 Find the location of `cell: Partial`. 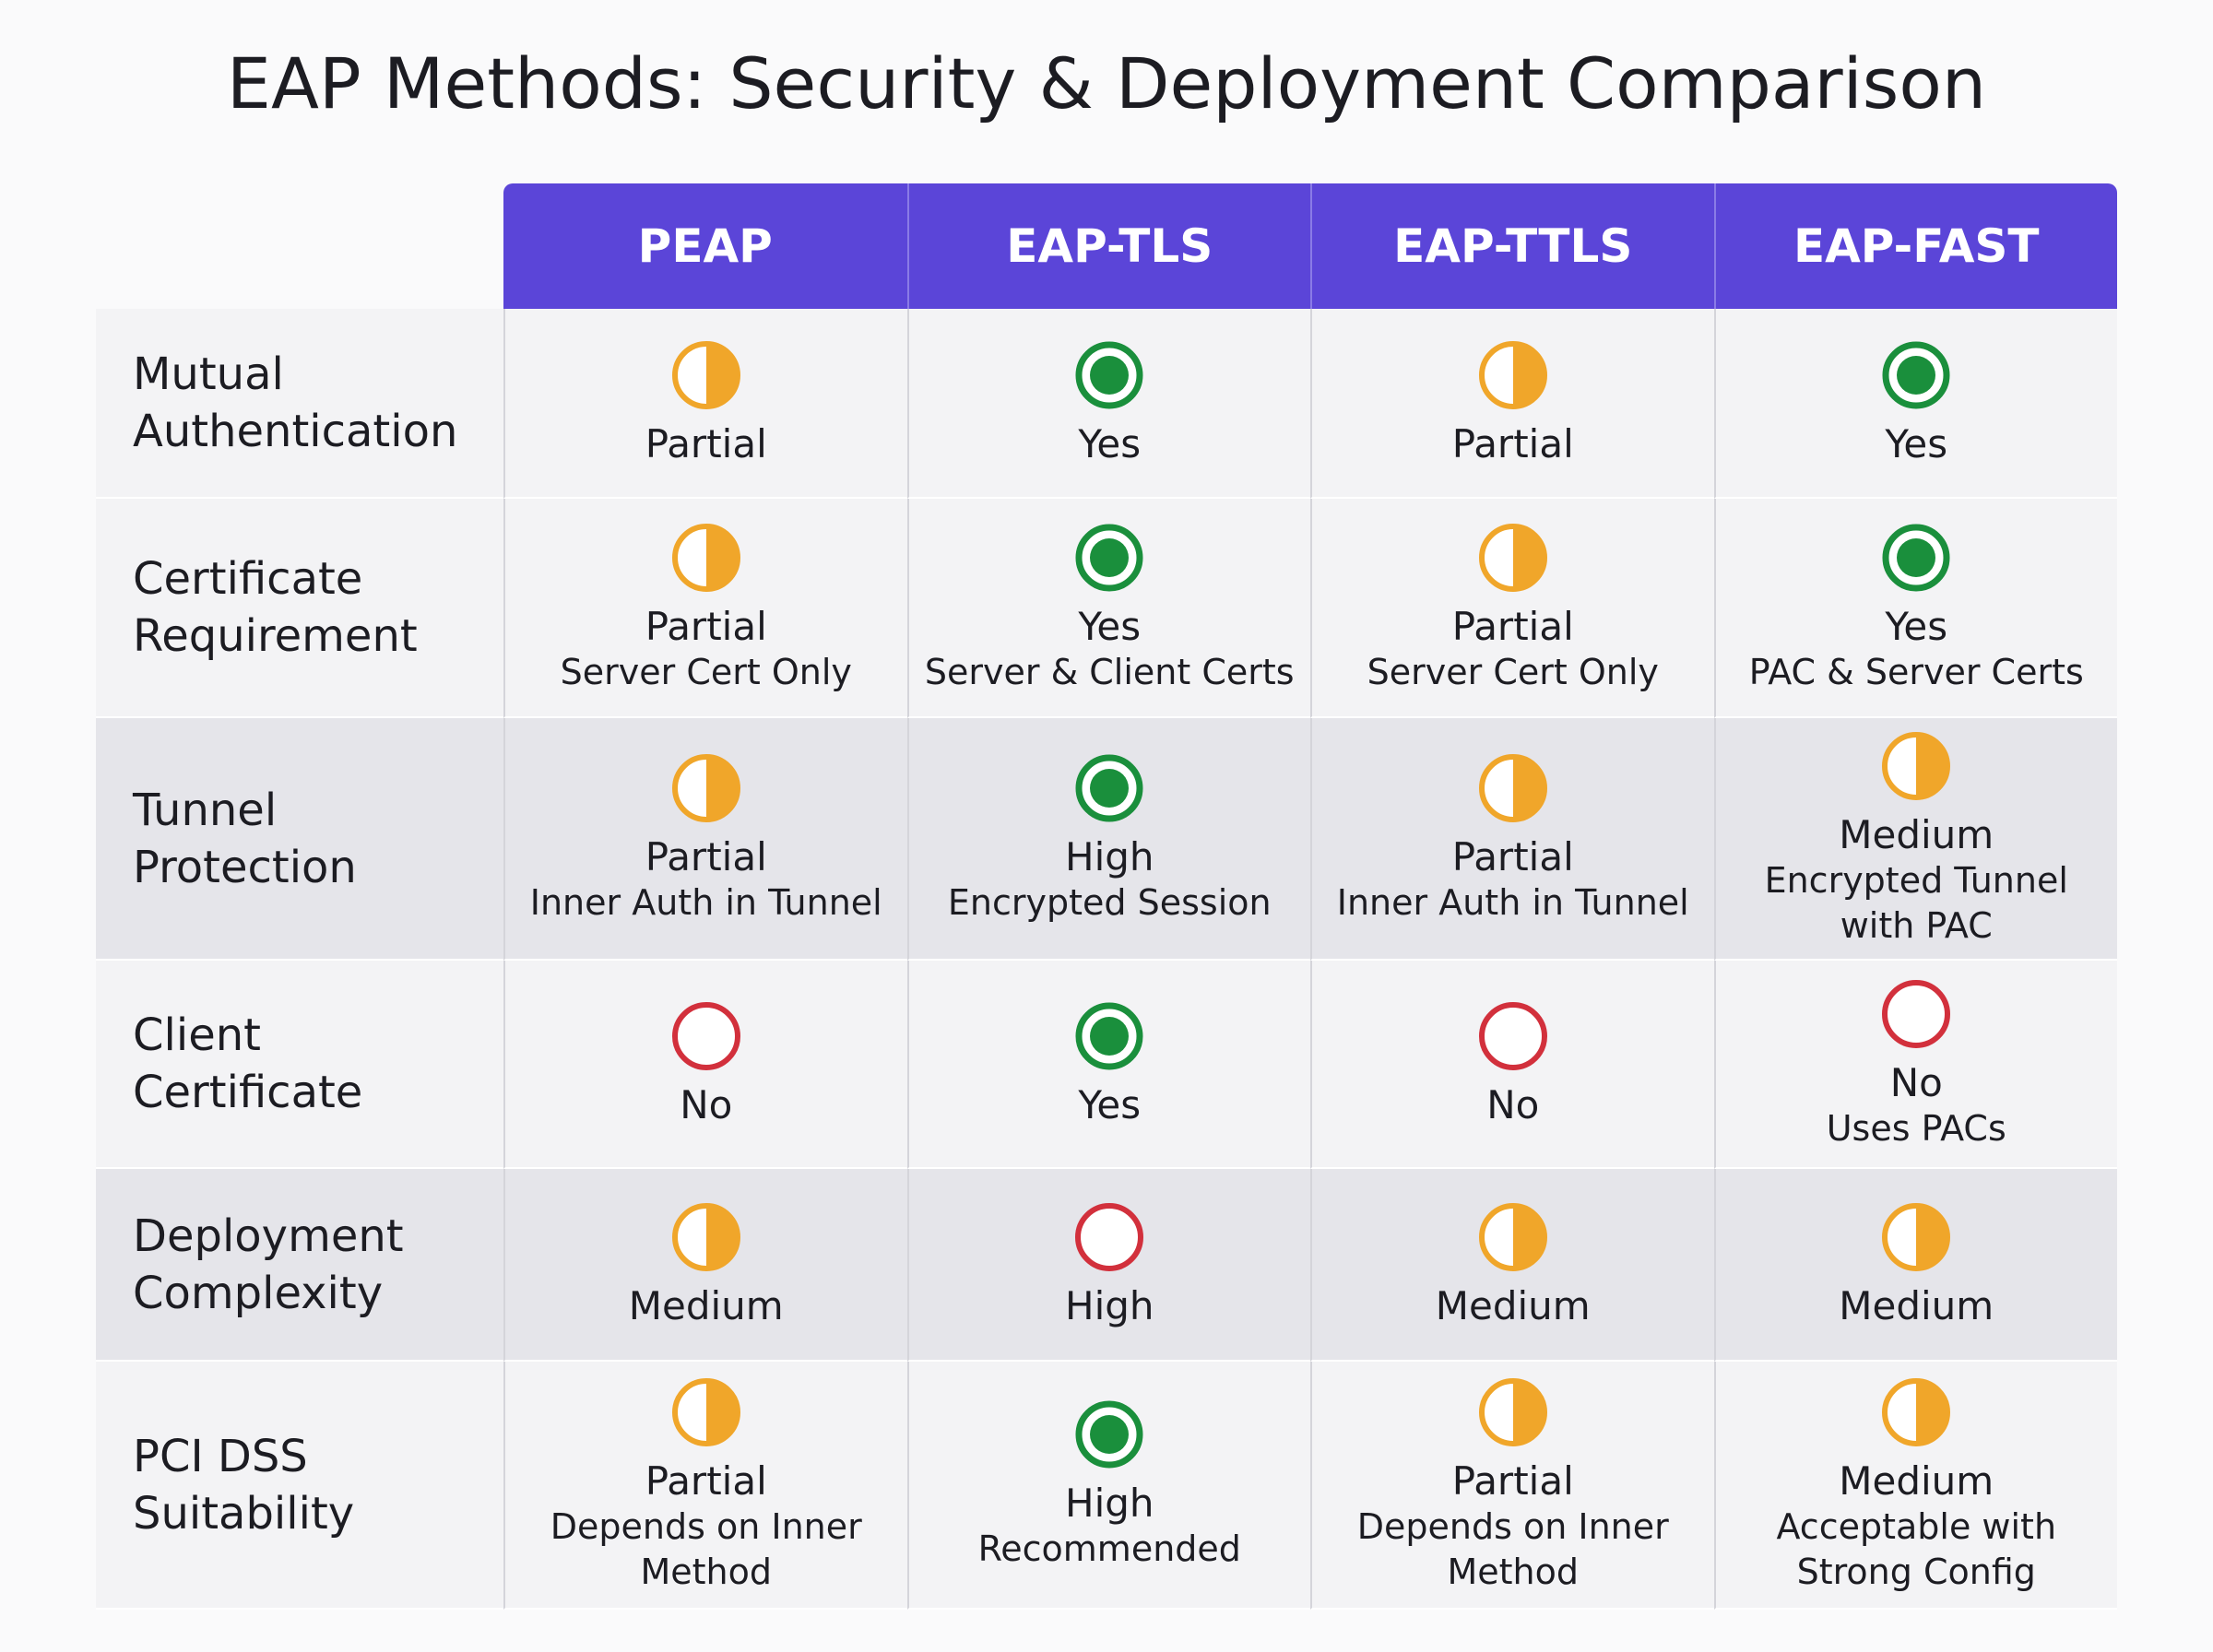

cell: Partial is located at coordinates (705, 404).